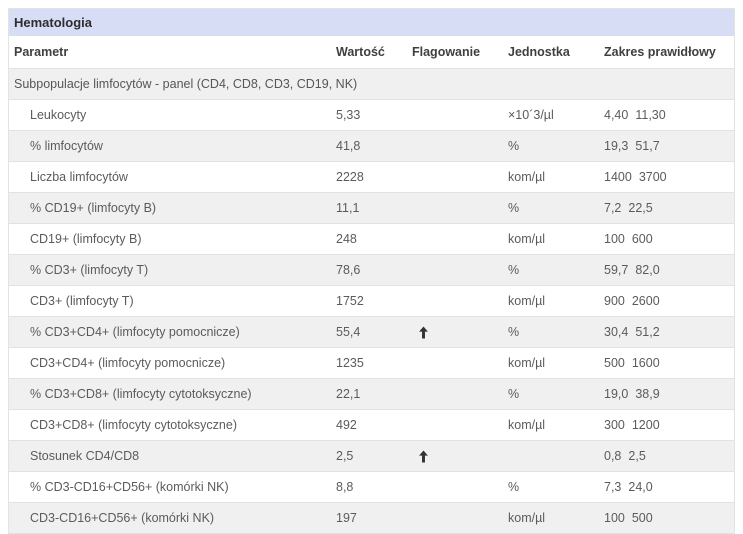 This screenshot has width=743, height=534. Describe the element at coordinates (669, 115) in the screenshot. I see `range-cell: 4,40 11,30` at that location.